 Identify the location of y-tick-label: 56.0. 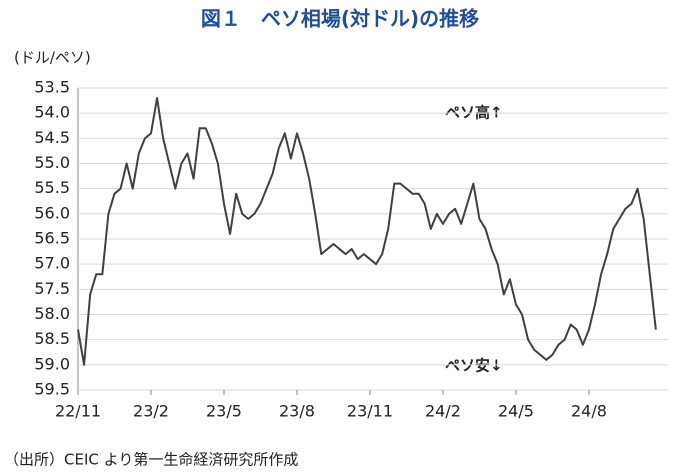
(52, 212).